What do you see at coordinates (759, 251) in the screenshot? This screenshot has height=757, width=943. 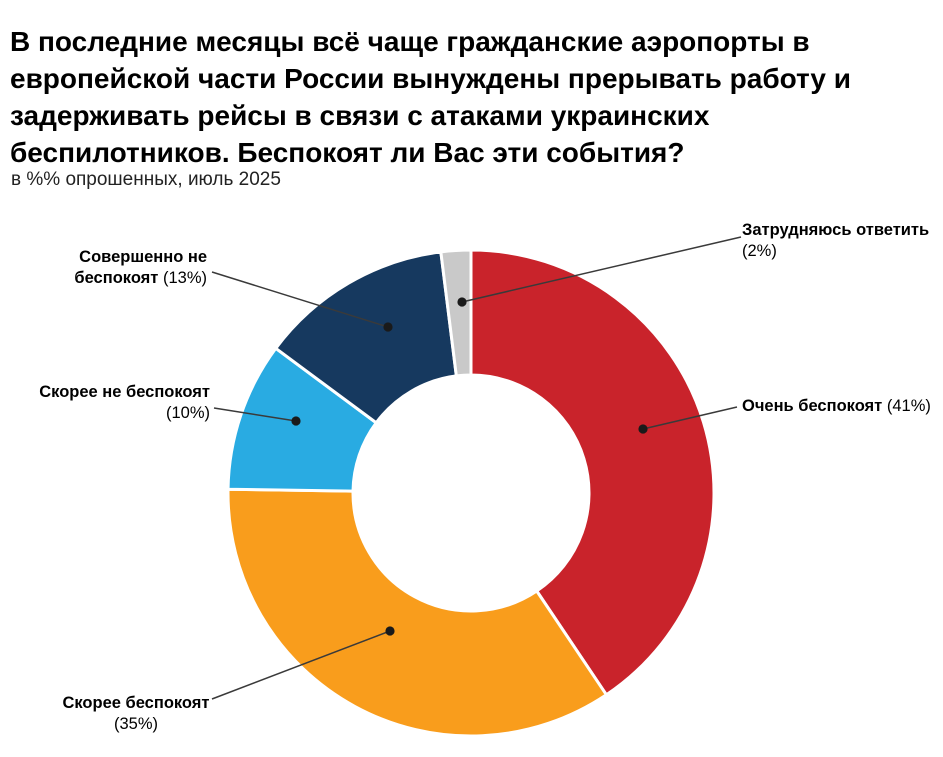 I see `callout-line: (2%)` at bounding box center [759, 251].